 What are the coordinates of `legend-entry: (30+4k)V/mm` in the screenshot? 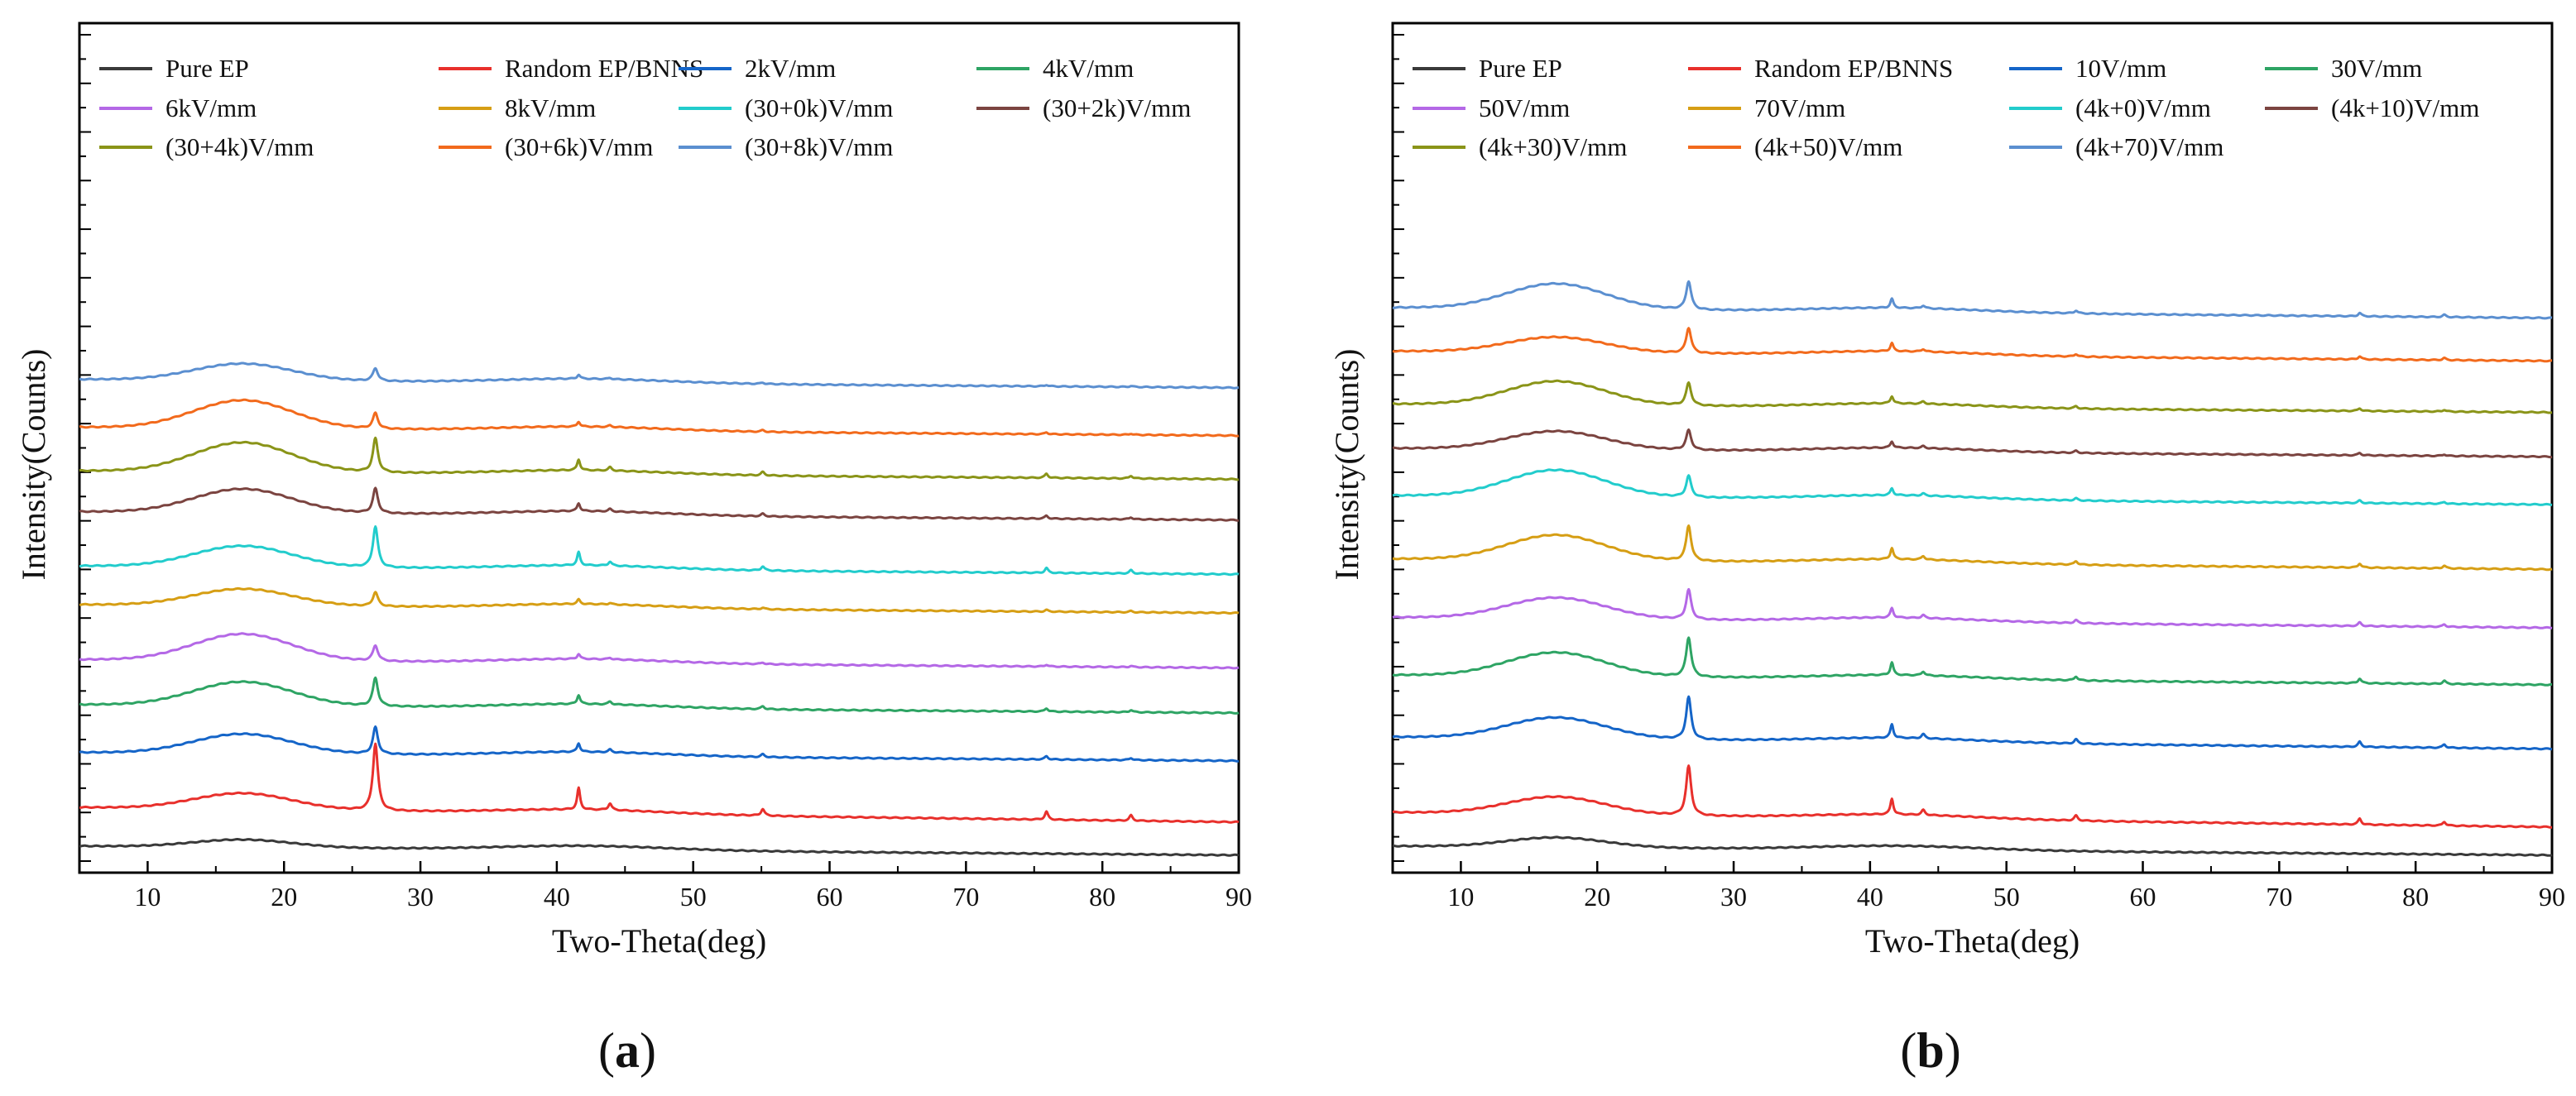 It's located at (240, 146).